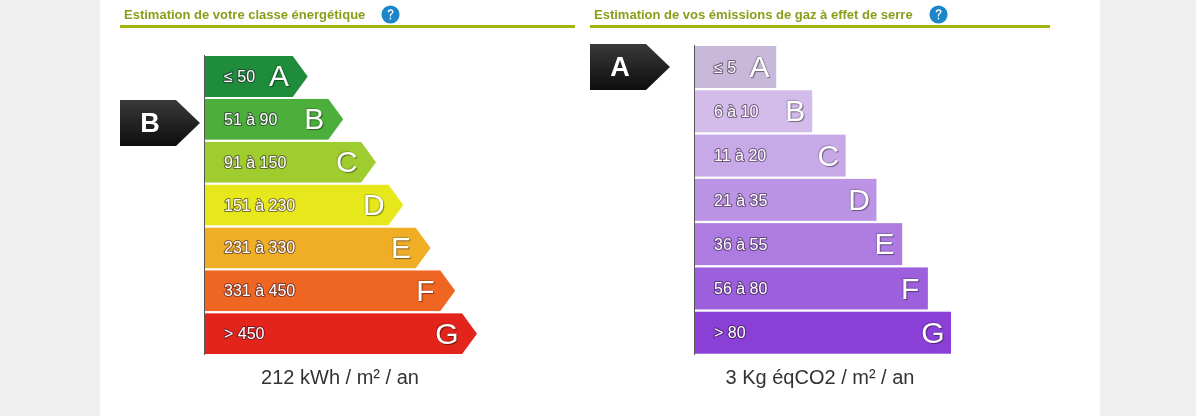  Describe the element at coordinates (741, 244) in the screenshot. I see `y-tick-label: 36 à 55` at that location.